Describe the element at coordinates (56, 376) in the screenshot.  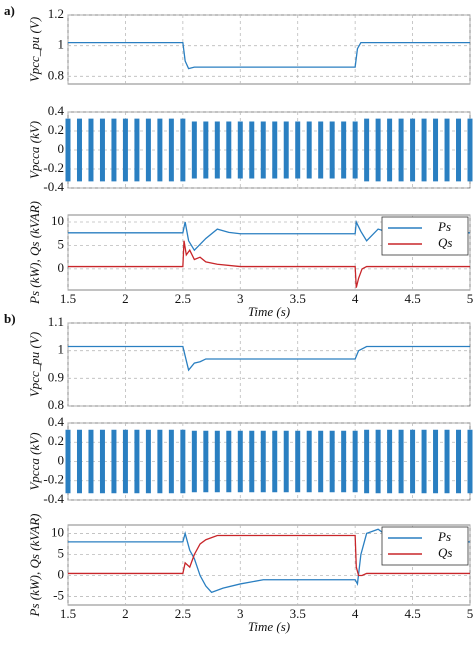
I see `y-tick-label: 0.9` at that location.